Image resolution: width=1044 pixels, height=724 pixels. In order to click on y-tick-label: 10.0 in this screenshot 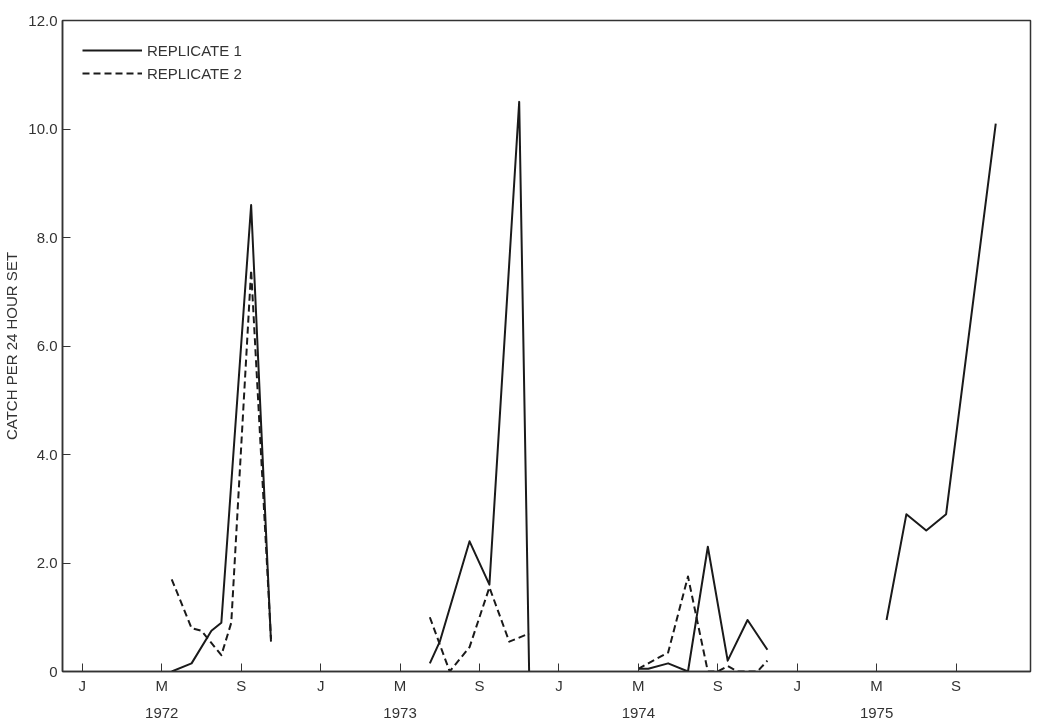, I will do `click(43, 128)`.